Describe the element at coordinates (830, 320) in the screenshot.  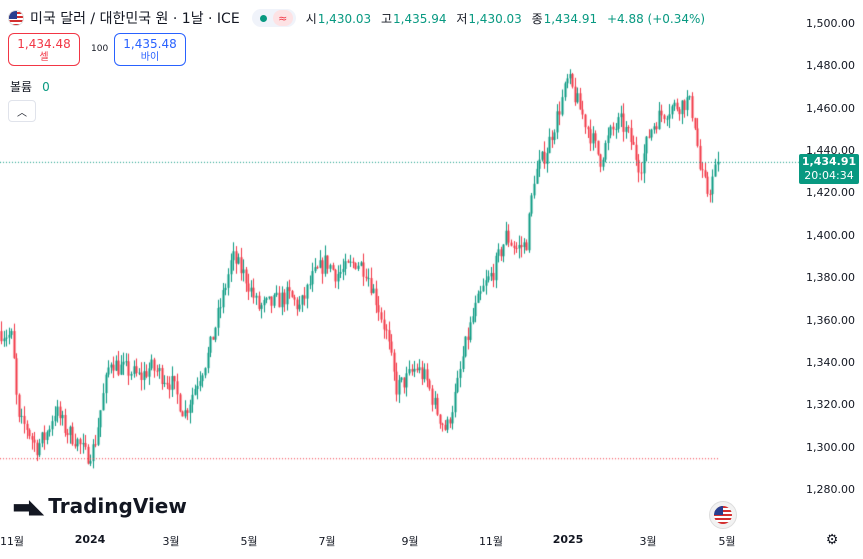
I see `price-tick-label: 1,360.00` at that location.